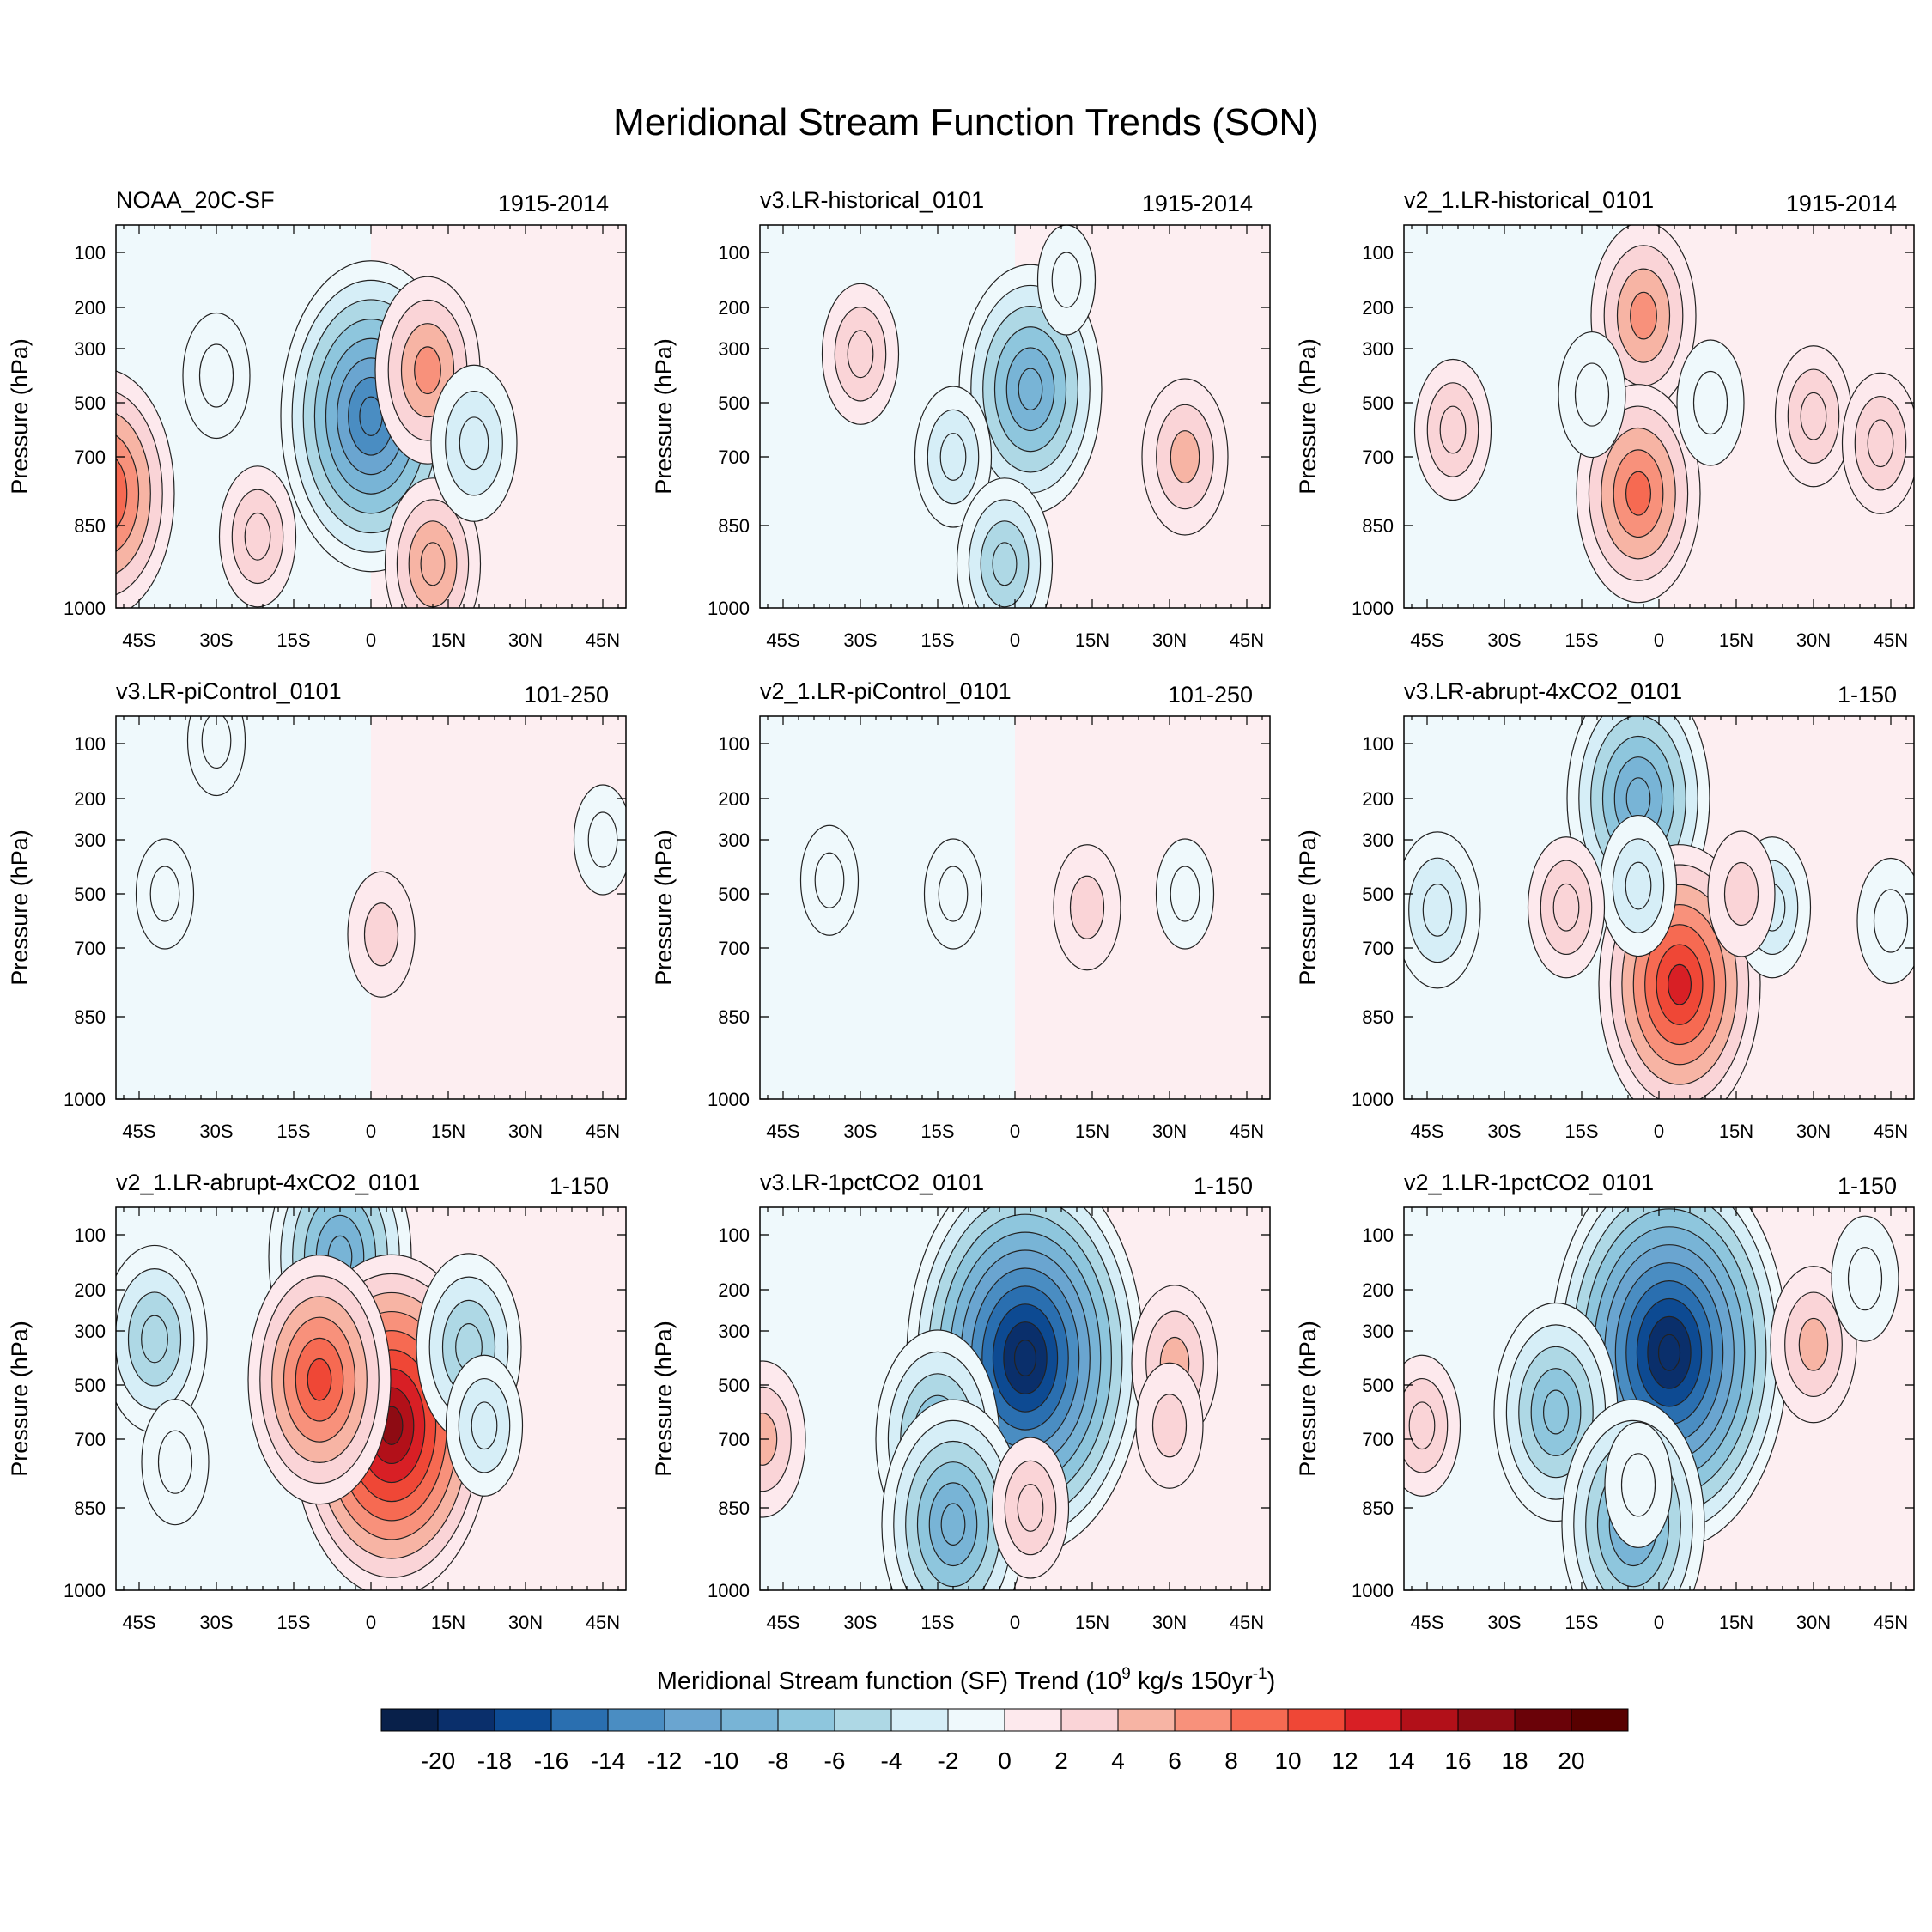 This screenshot has width=1932, height=1932. Describe the element at coordinates (1529, 200) in the screenshot. I see `panel-name: v2_1.LR-historical_0101` at that location.